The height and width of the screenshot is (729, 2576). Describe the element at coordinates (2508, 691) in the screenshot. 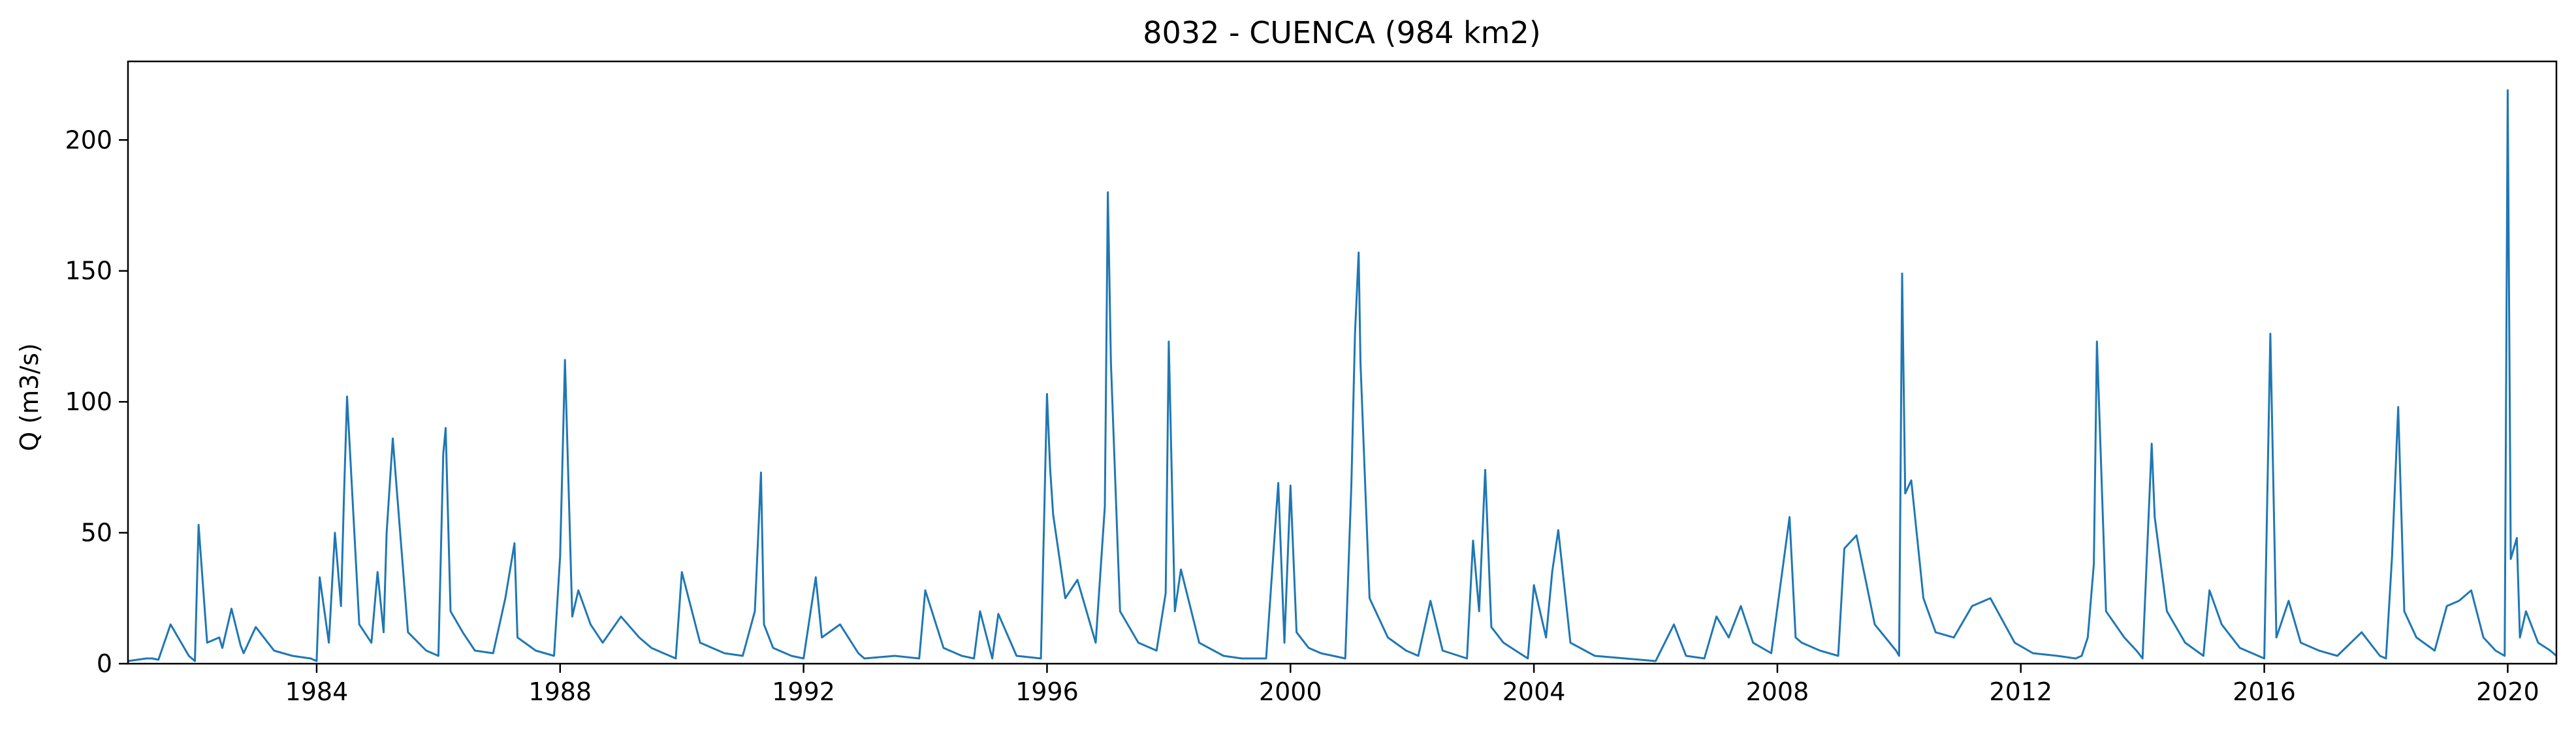

I see `x-tick-label: 2020` at that location.